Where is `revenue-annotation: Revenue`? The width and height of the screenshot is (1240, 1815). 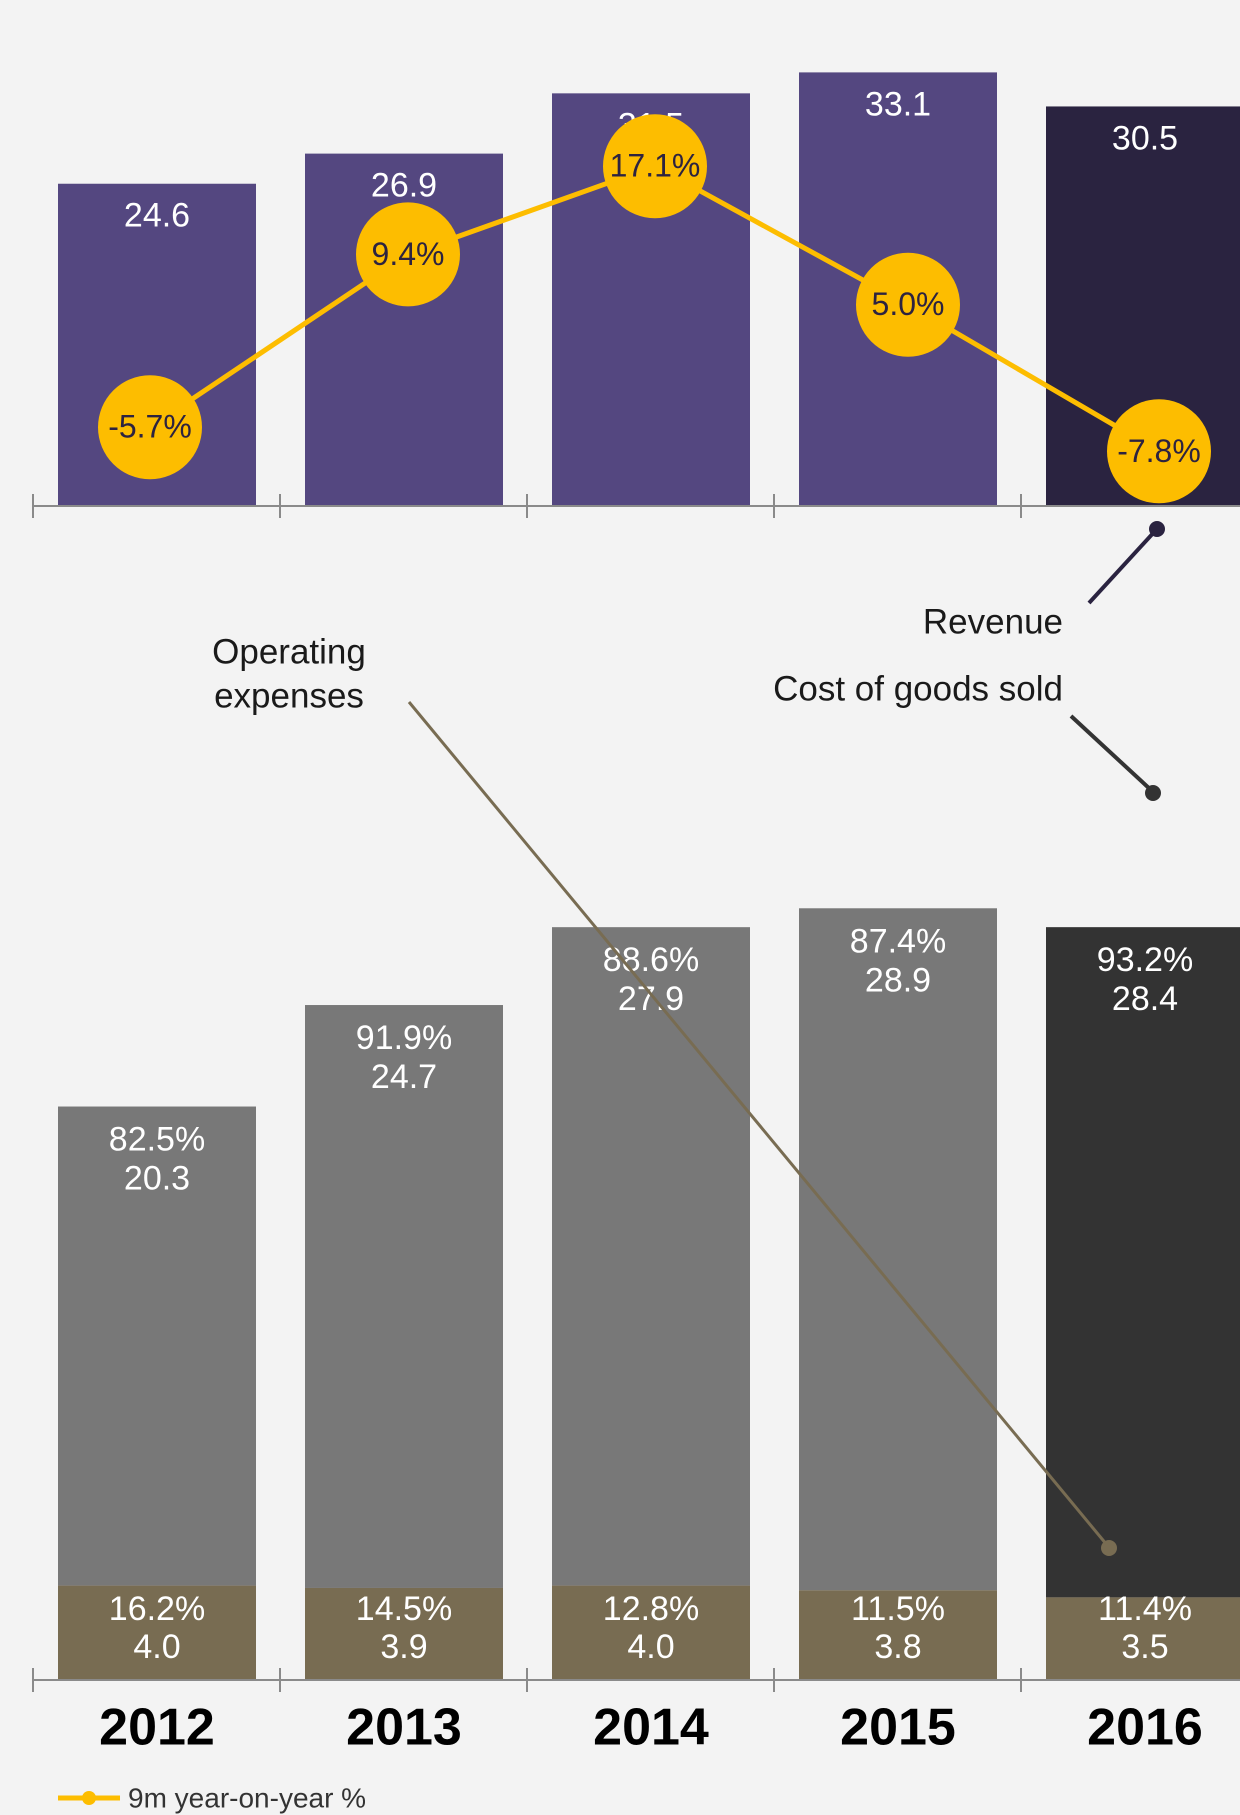 revenue-annotation: Revenue is located at coordinates (993, 621).